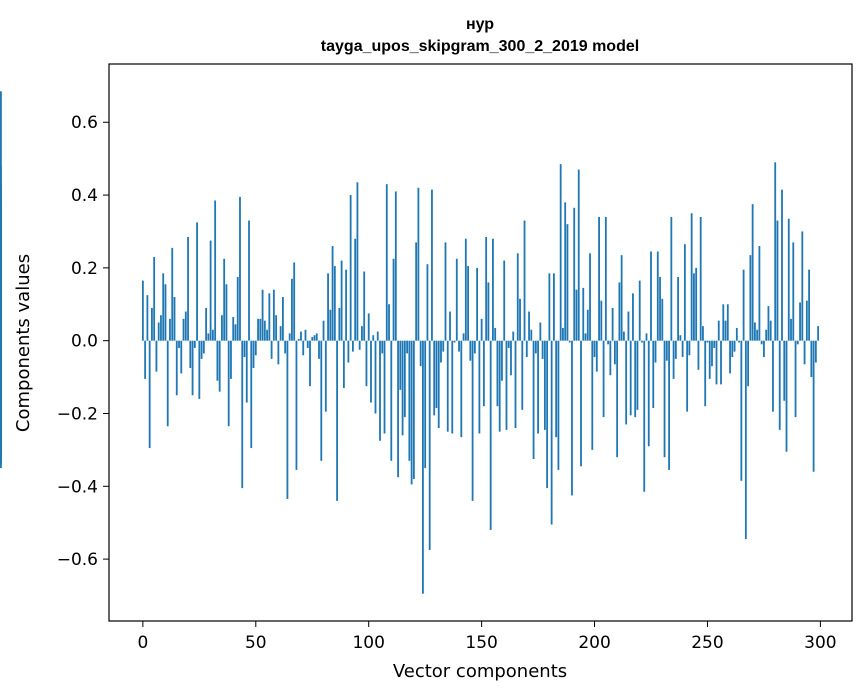 This screenshot has height=696, width=867. What do you see at coordinates (84, 196) in the screenshot?
I see `y-tick-label: 0.4` at bounding box center [84, 196].